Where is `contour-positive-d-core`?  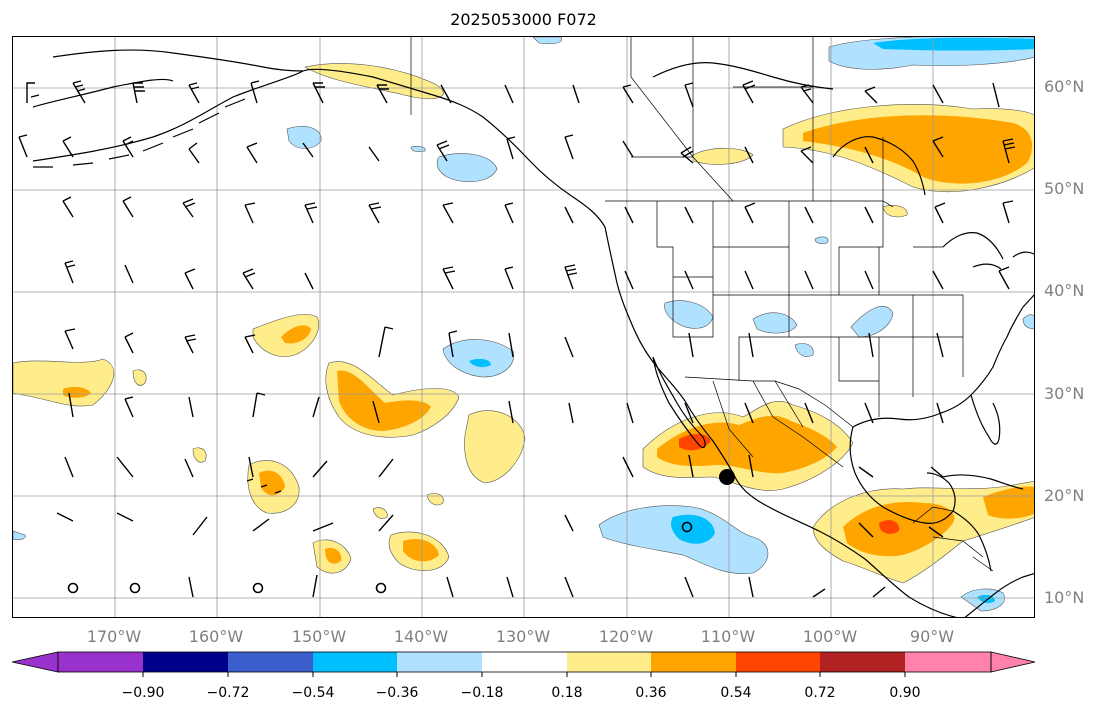
contour-positive-d-core is located at coordinates (272, 483).